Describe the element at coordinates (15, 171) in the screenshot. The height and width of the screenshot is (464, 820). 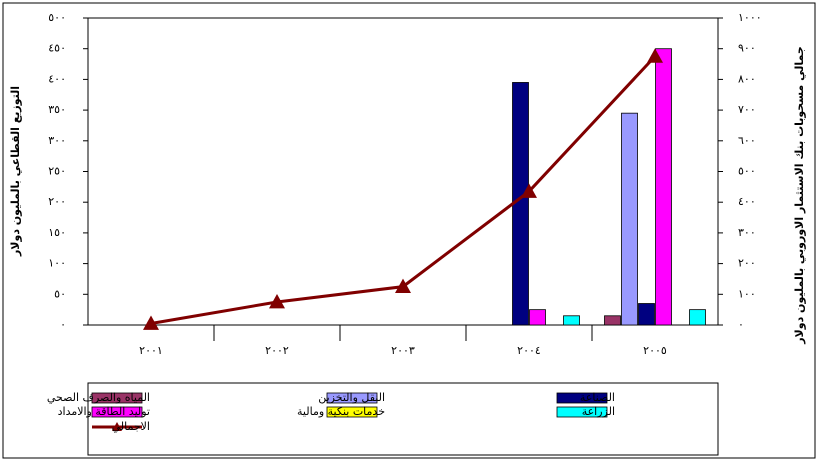
I see `y-axis-title: التوزيع القطاعي بالمليون دولار` at that location.